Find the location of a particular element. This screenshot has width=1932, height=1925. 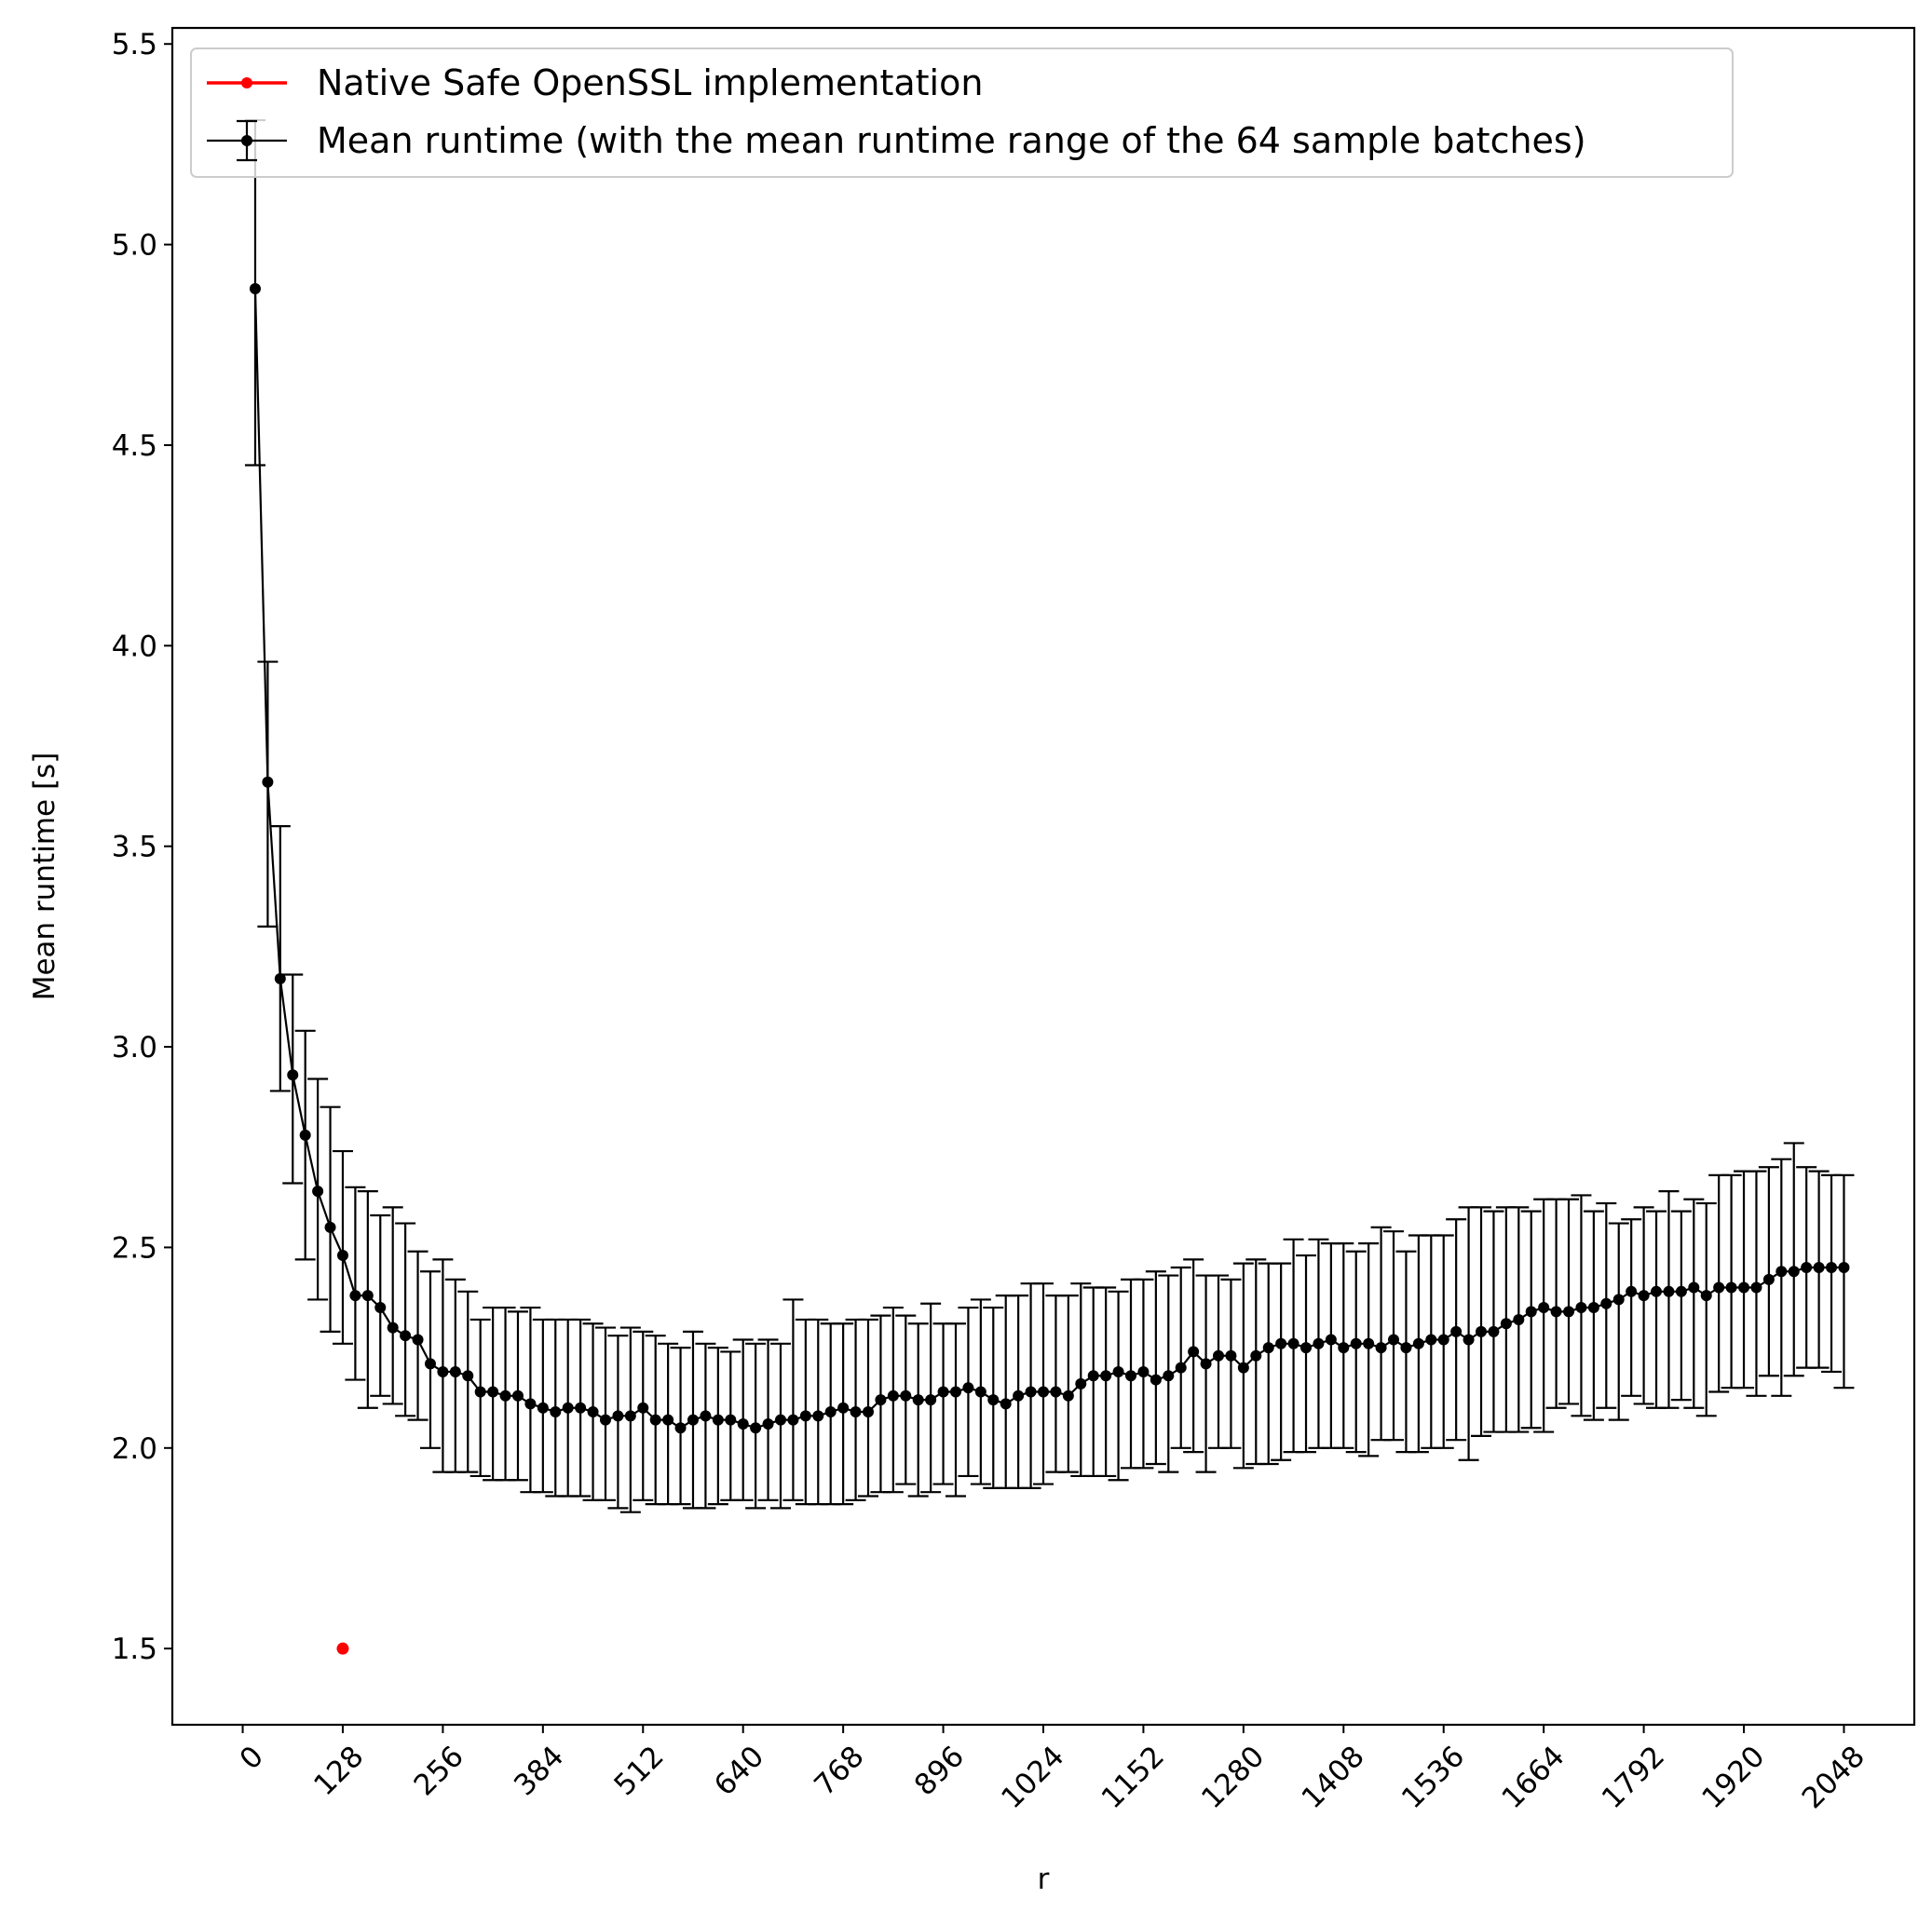

x-axis-label: r is located at coordinates (1044, 1879).